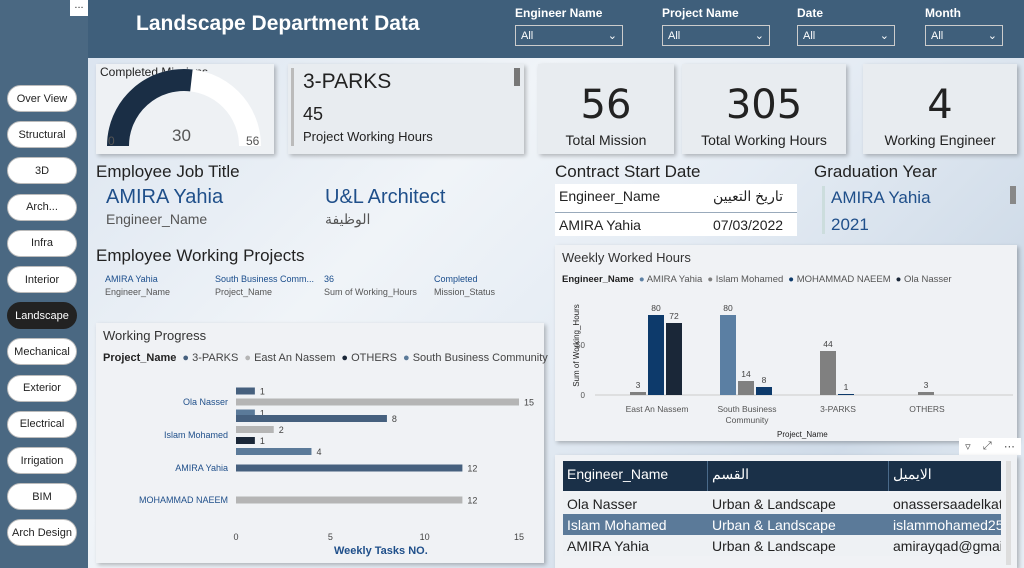 The height and width of the screenshot is (568, 1024). I want to click on table-header-row, so click(782, 476).